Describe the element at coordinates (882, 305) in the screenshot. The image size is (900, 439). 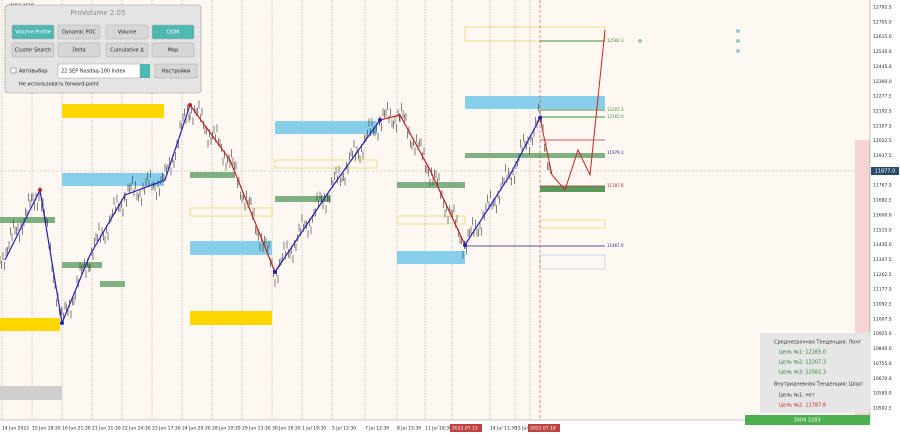
I see `price-label: 11092.5` at that location.